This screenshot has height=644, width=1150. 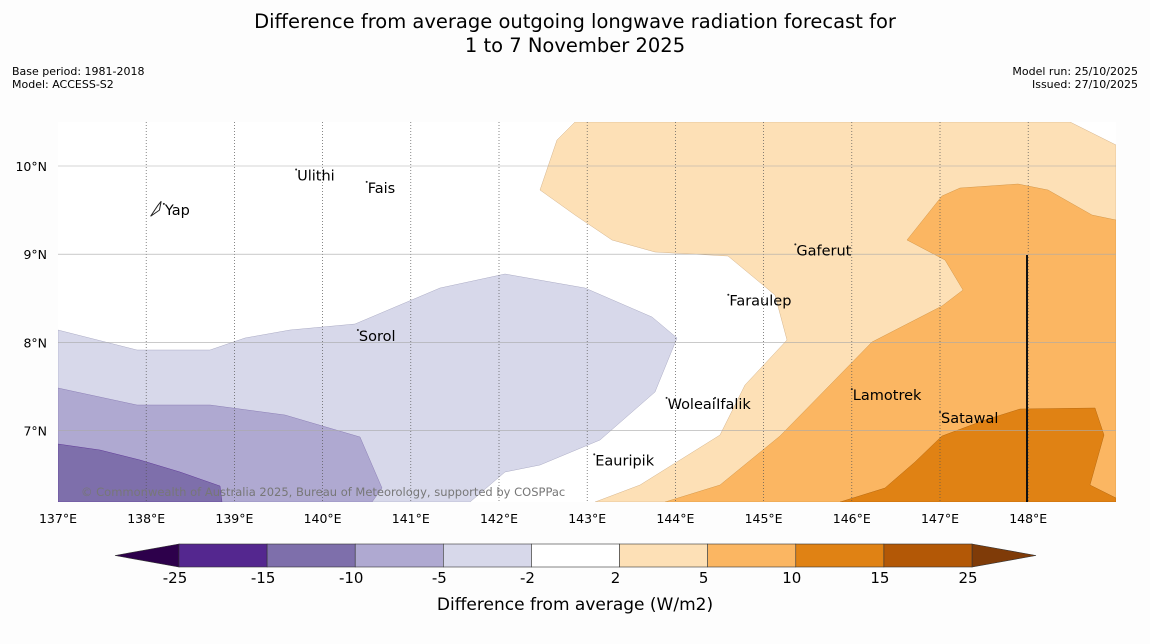 I want to click on place-label: Lamotrek, so click(x=887, y=396).